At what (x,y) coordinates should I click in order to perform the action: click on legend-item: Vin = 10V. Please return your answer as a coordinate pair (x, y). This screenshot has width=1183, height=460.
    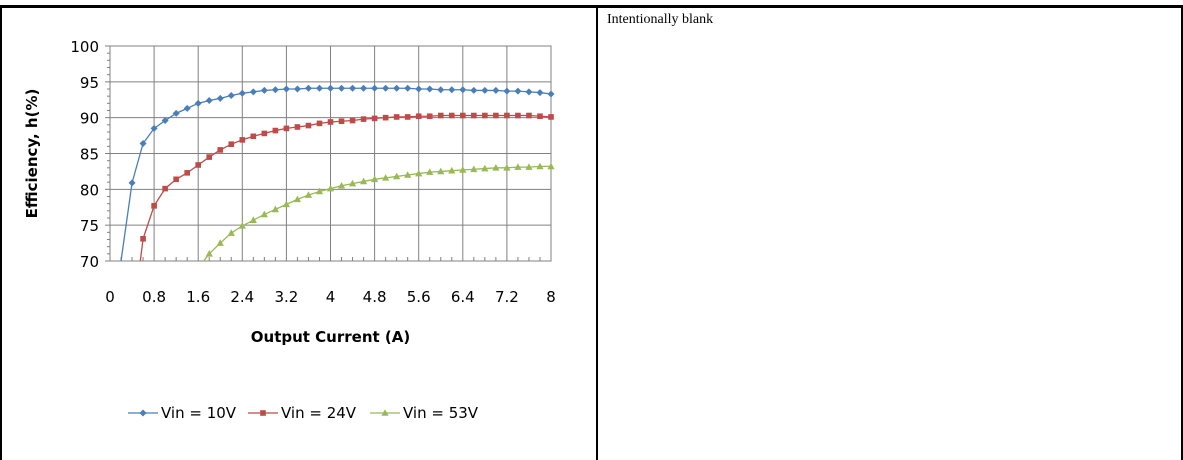
    Looking at the image, I should click on (182, 413).